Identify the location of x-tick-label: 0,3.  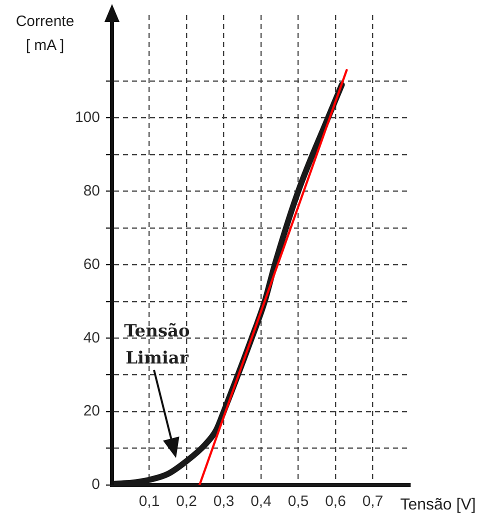
(223, 501).